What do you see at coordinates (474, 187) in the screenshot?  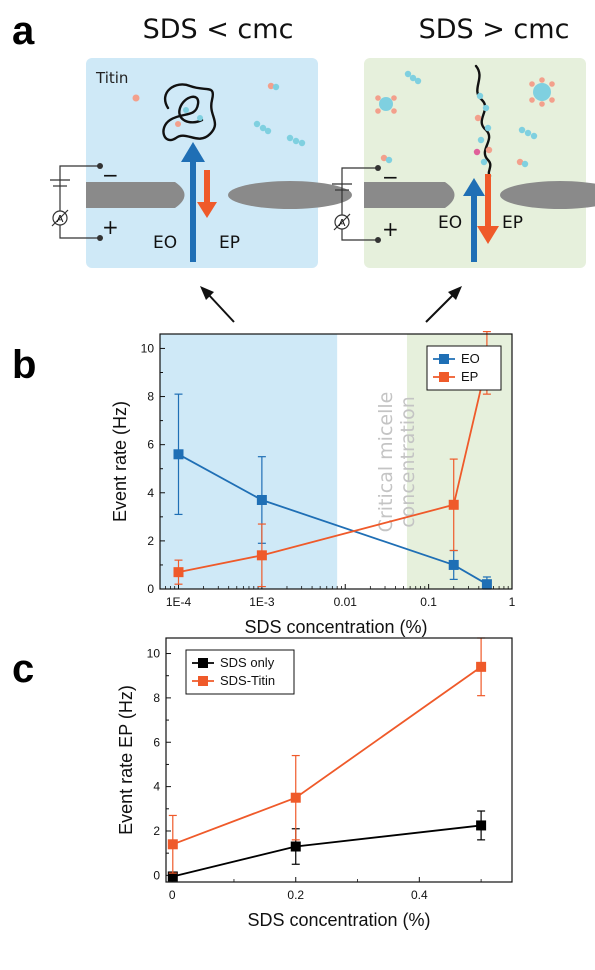 I see `eo-arrow-head` at bounding box center [474, 187].